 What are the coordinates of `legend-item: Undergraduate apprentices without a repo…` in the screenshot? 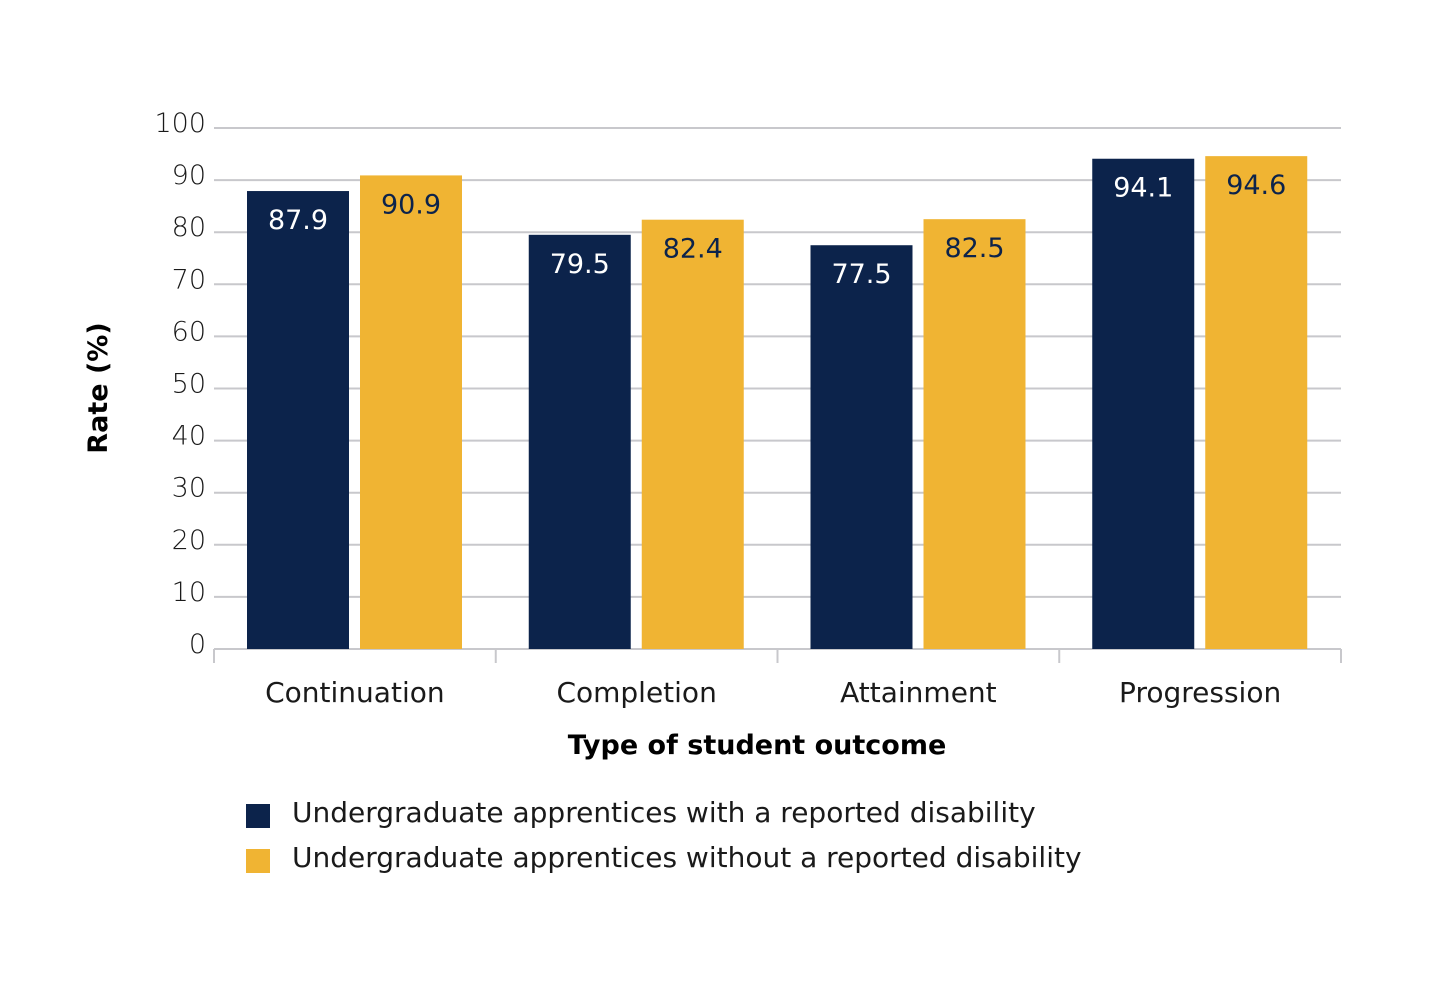 It's located at (664, 857).